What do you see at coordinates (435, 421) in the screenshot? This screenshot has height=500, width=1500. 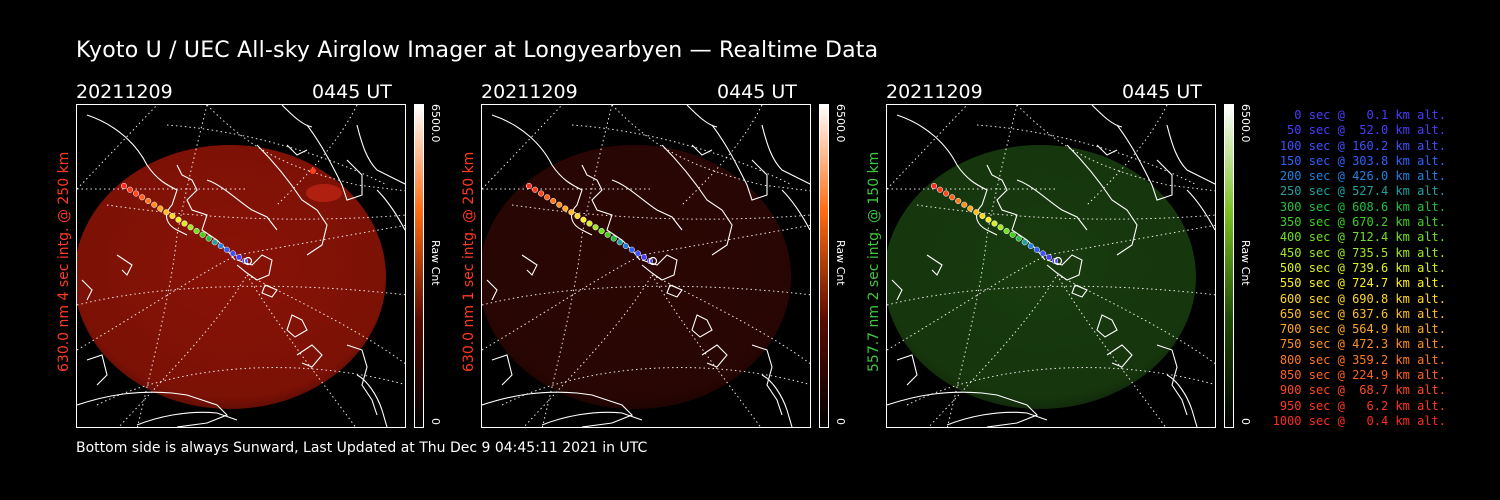 I see `panel-1-cbar-min: 0` at bounding box center [435, 421].